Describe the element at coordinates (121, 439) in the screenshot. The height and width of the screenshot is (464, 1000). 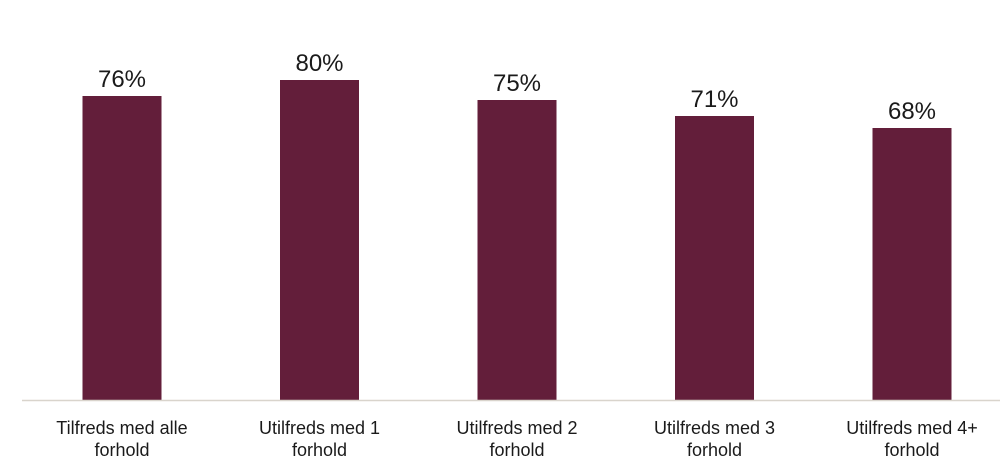
I see `category-label-1: Tilfreds med alle forhold` at that location.